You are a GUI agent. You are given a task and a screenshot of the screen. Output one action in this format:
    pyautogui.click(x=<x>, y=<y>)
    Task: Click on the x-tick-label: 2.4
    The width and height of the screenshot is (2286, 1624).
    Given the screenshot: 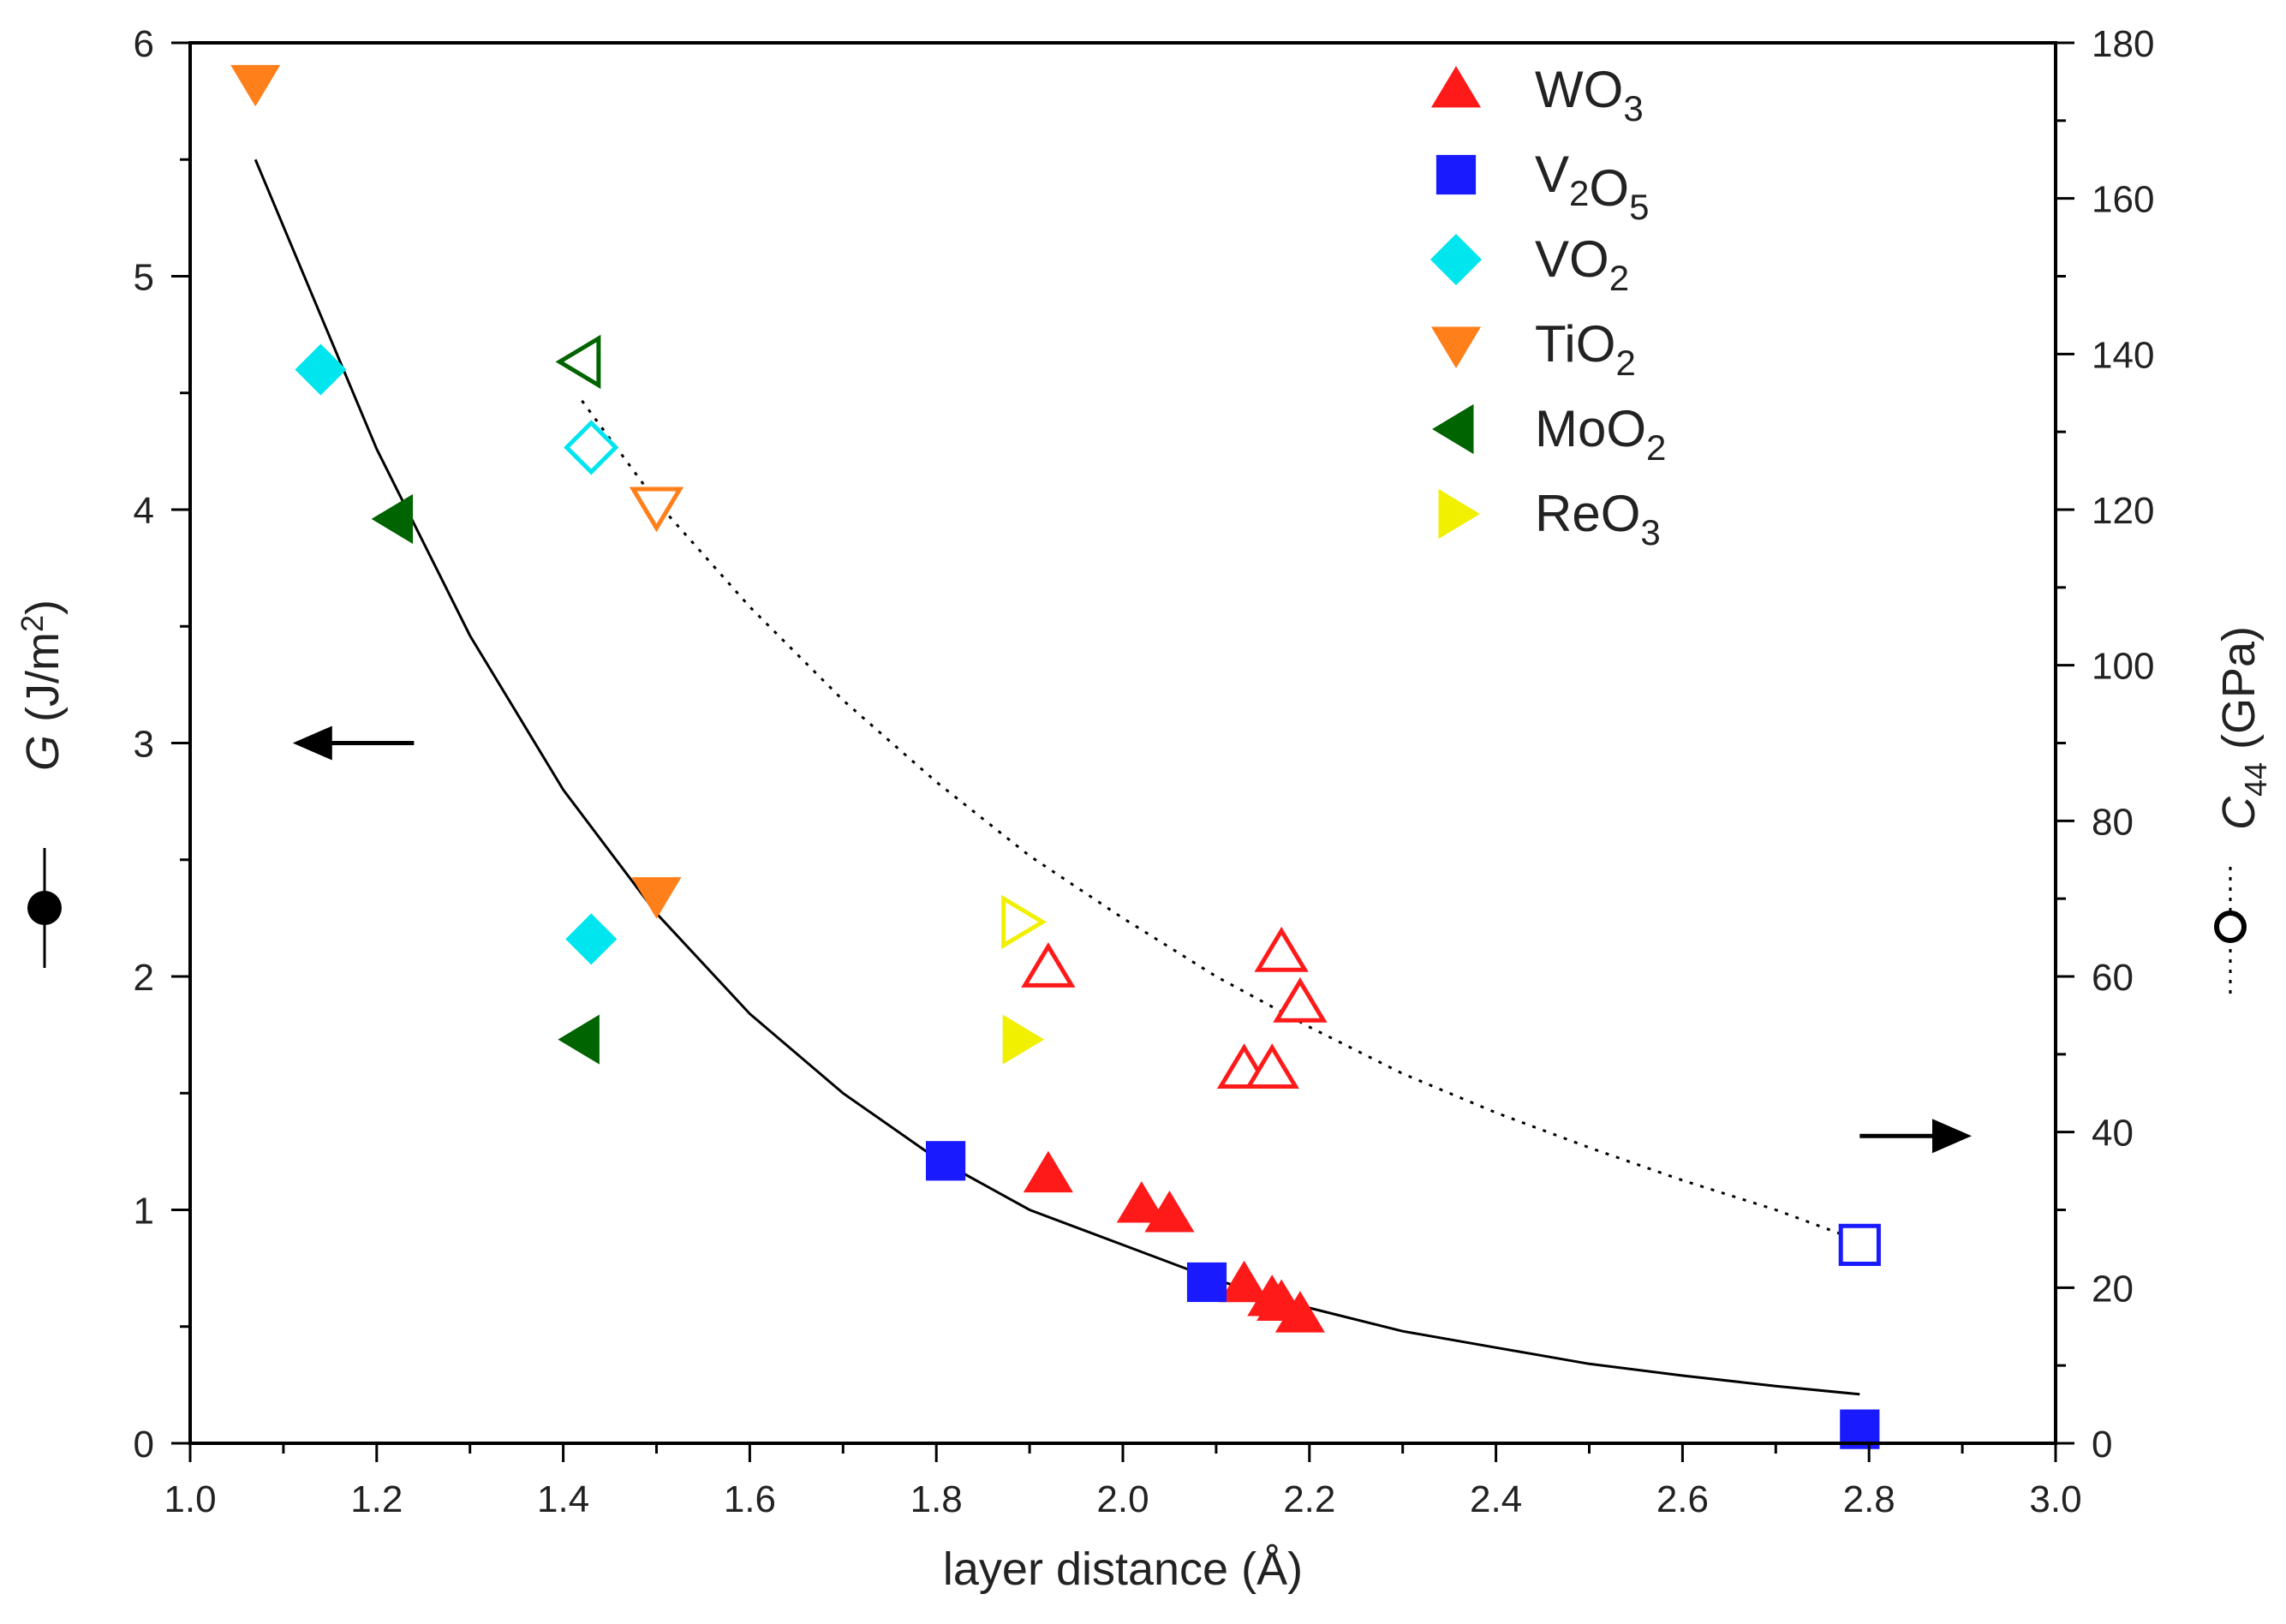 What is the action you would take?
    pyautogui.click(x=1496, y=1499)
    